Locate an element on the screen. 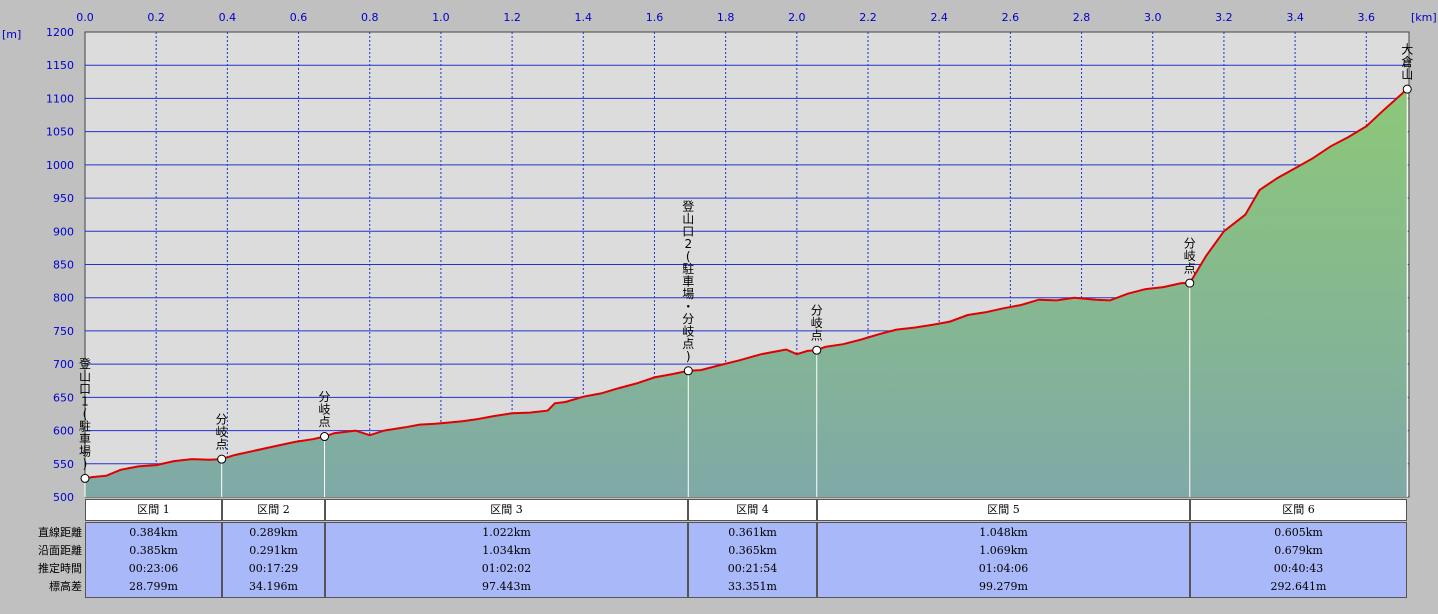 The image size is (1438, 614). section-elev-value: 99.279m is located at coordinates (1003, 586).